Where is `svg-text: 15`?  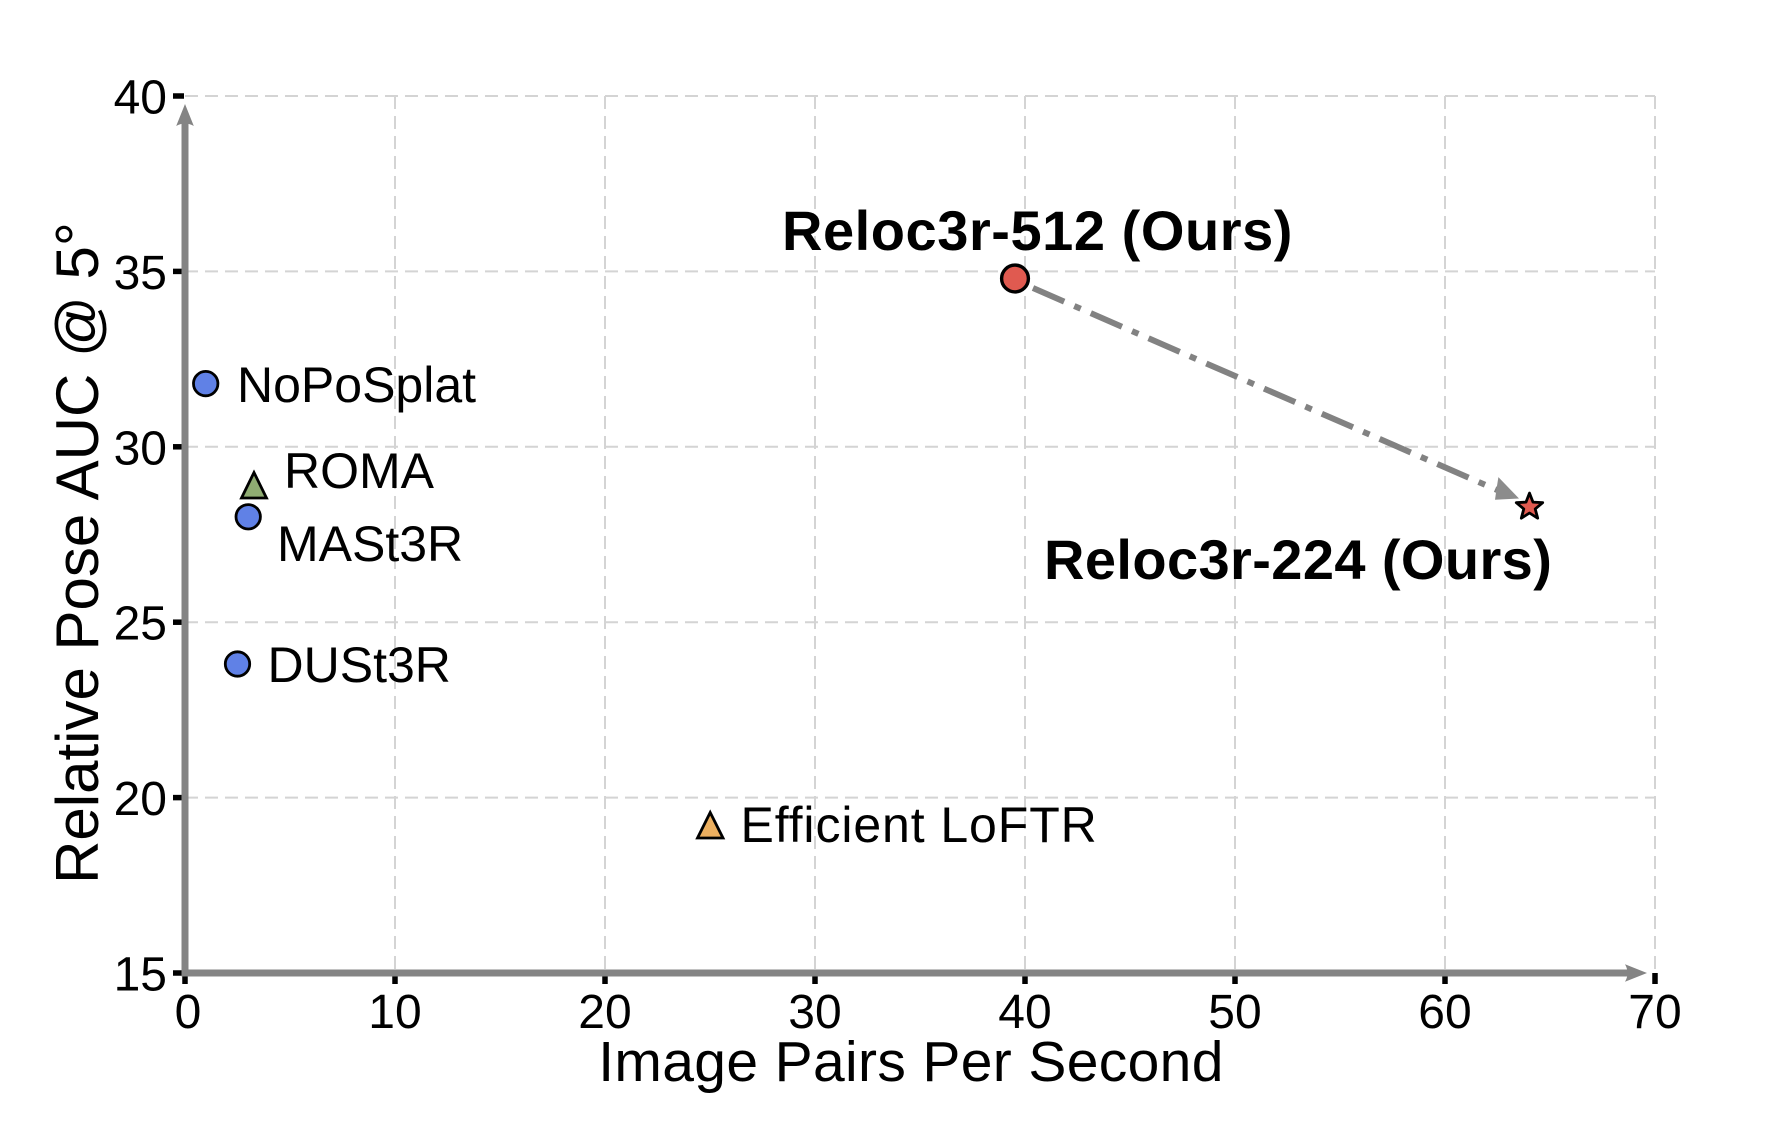
svg-text: 15 is located at coordinates (140, 975).